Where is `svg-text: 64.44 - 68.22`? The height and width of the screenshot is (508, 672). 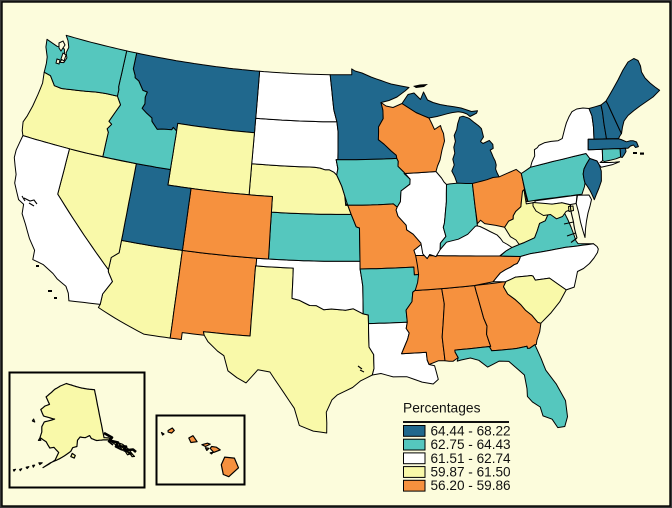
svg-text: 64.44 - 68.22 is located at coordinates (471, 430).